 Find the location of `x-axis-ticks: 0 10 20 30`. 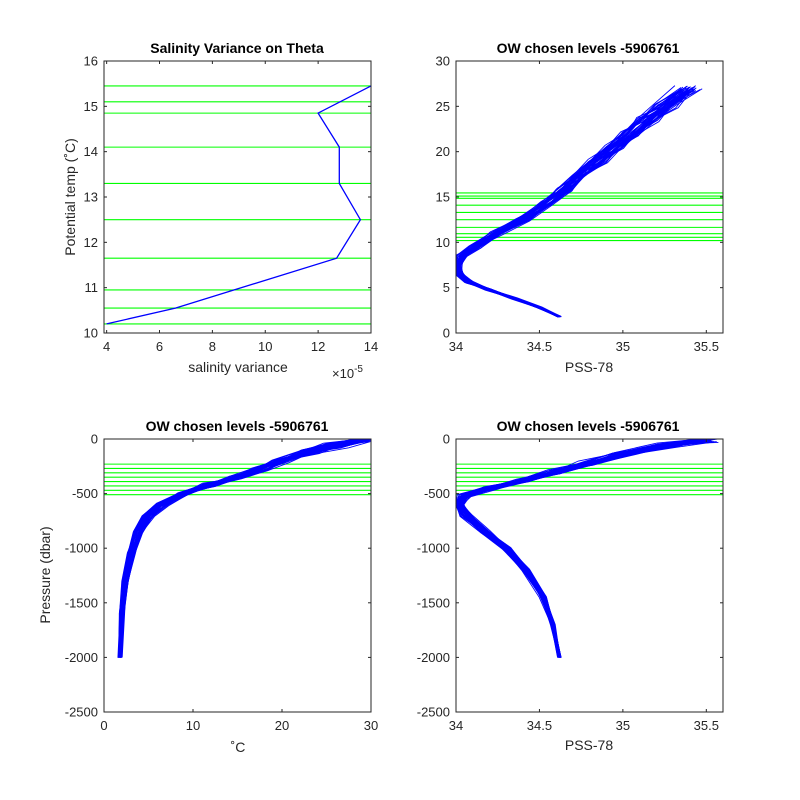

x-axis-ticks: 0 10 20 30 is located at coordinates (239, 586).